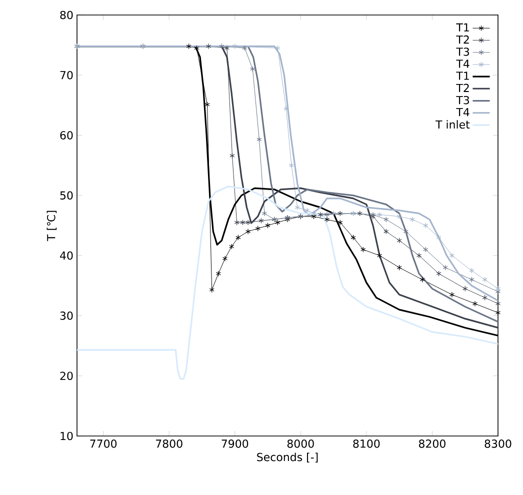  Describe the element at coordinates (66, 316) in the screenshot. I see `y-tick-label: 30` at that location.